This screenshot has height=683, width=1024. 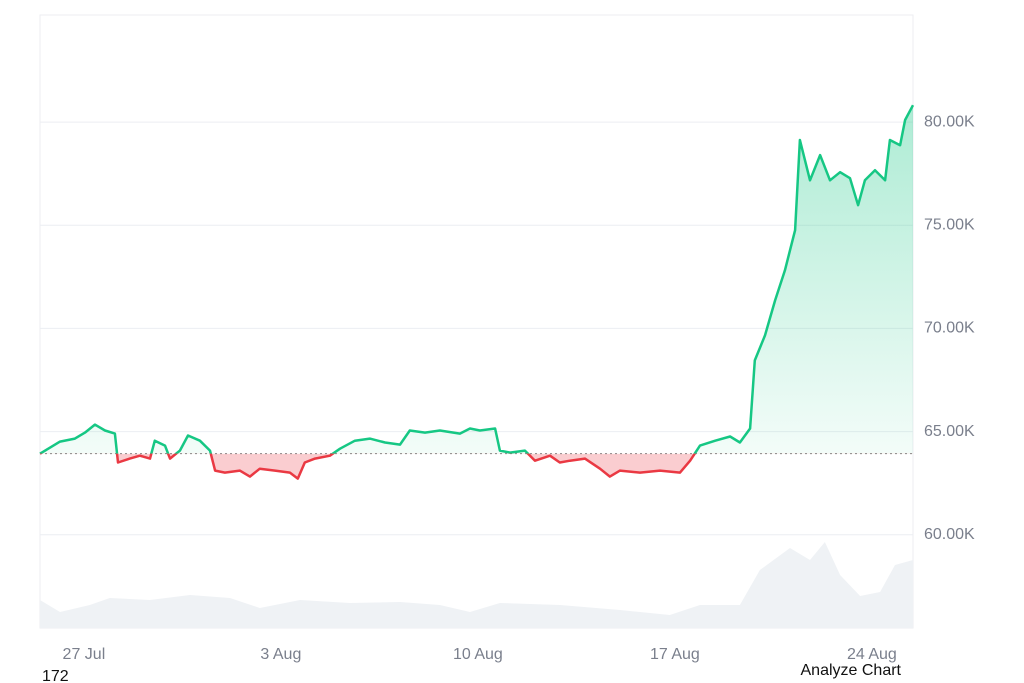 I want to click on y-tick-label: 70.00K, so click(x=949, y=328).